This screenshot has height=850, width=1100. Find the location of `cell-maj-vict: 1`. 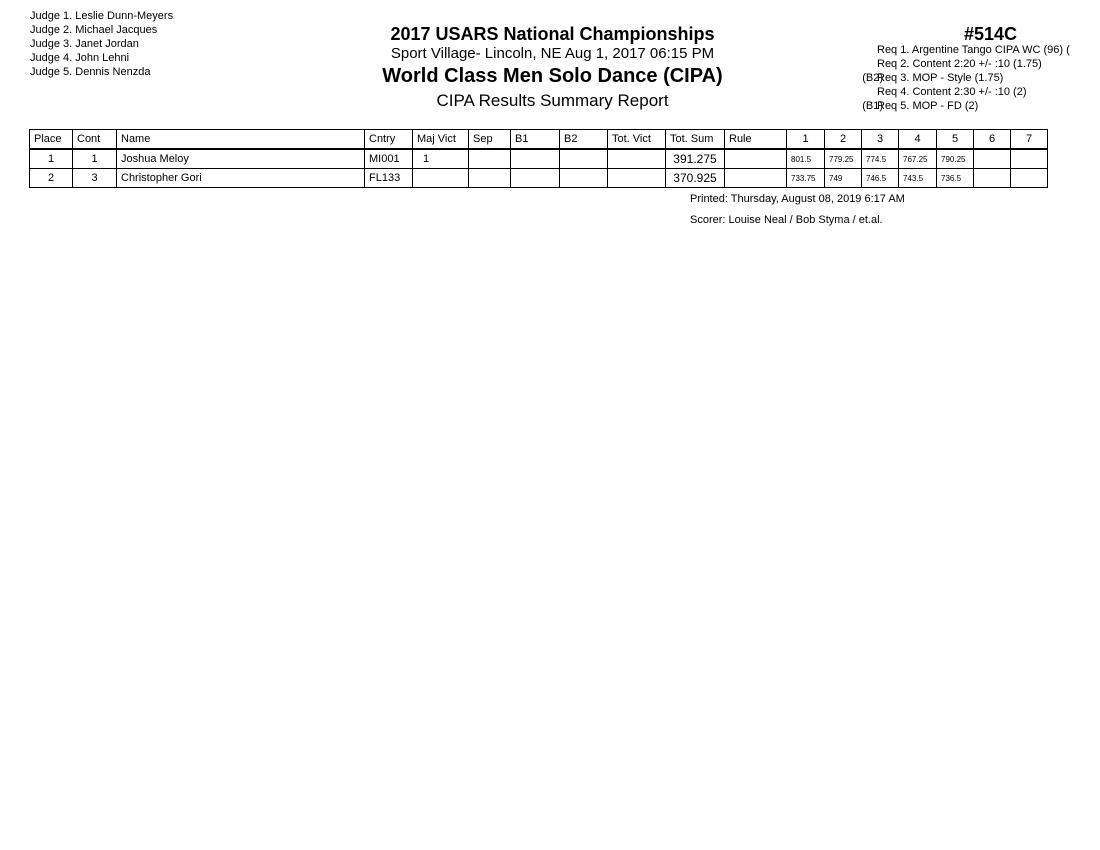

cell-maj-vict: 1 is located at coordinates (440, 158).